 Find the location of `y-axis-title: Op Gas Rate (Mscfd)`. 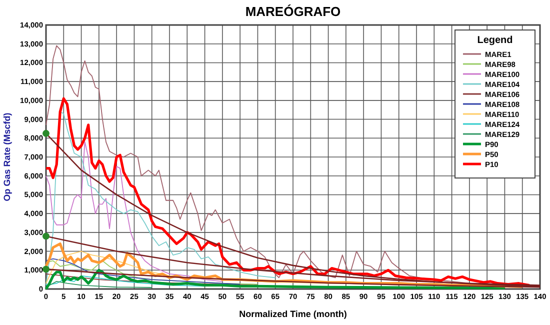

y-axis-title: Op Gas Rate (Mscfd) is located at coordinates (7, 157).